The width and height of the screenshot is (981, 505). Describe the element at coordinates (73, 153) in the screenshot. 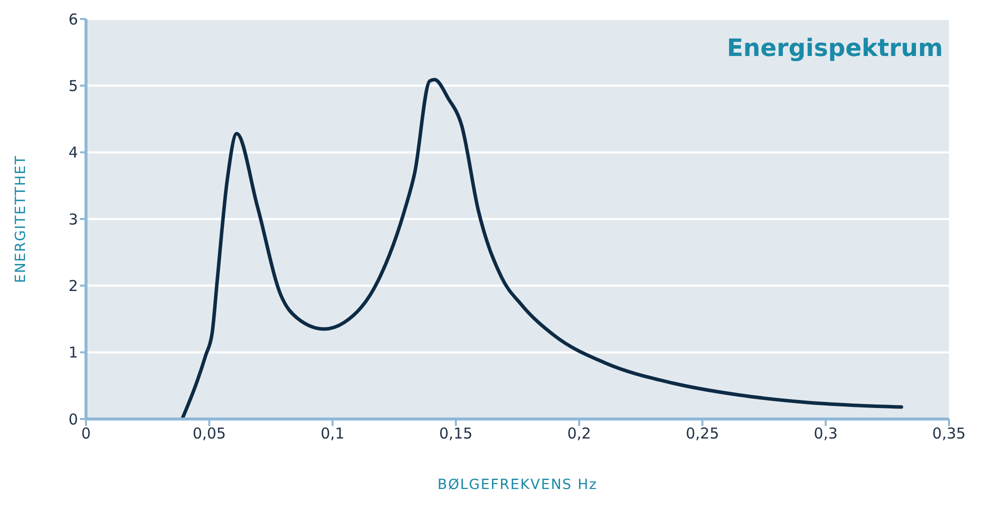

I see `y-tick-label: 4` at that location.